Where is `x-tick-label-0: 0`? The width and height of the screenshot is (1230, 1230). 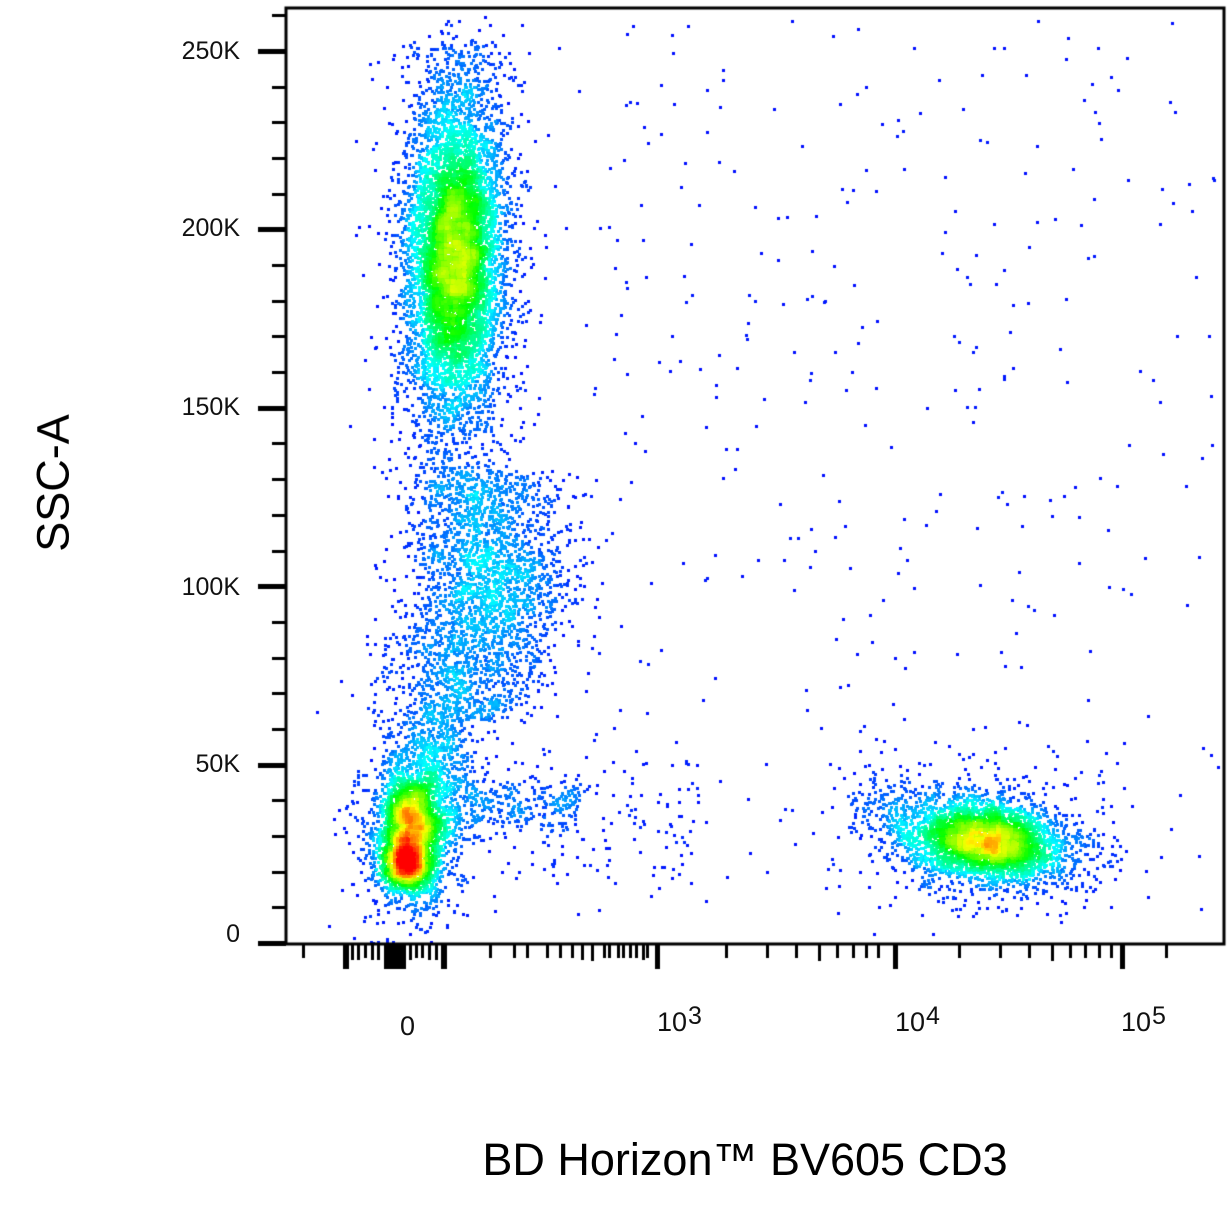
x-tick-label-0: 0 is located at coordinates (408, 1026).